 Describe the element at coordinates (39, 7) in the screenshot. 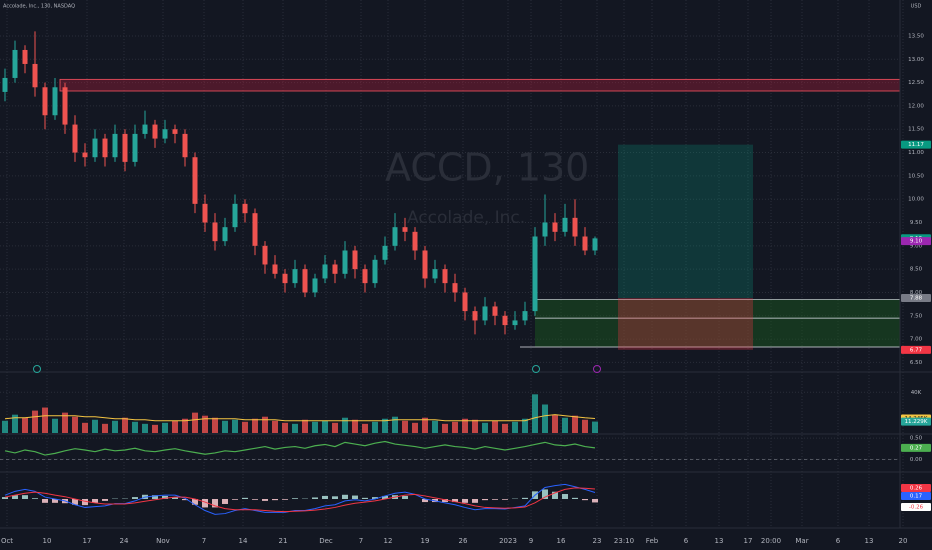

I see `symbol-title: Accolade, Inc., 130, NASDAQ` at that location.